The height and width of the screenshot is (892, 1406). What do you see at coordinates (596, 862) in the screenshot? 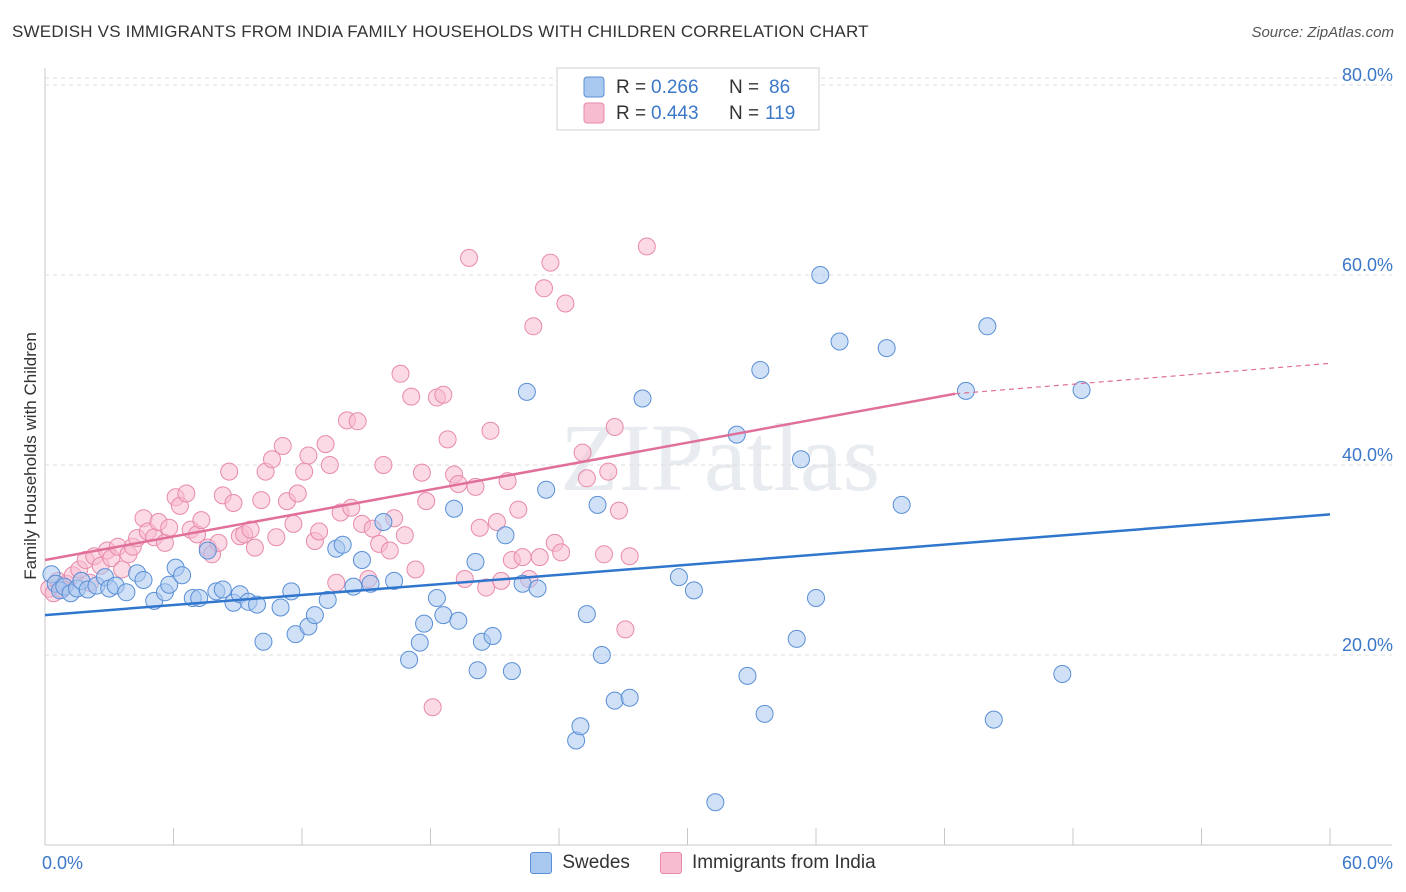
I see `legend-label-swedes: Swedes` at bounding box center [596, 862].